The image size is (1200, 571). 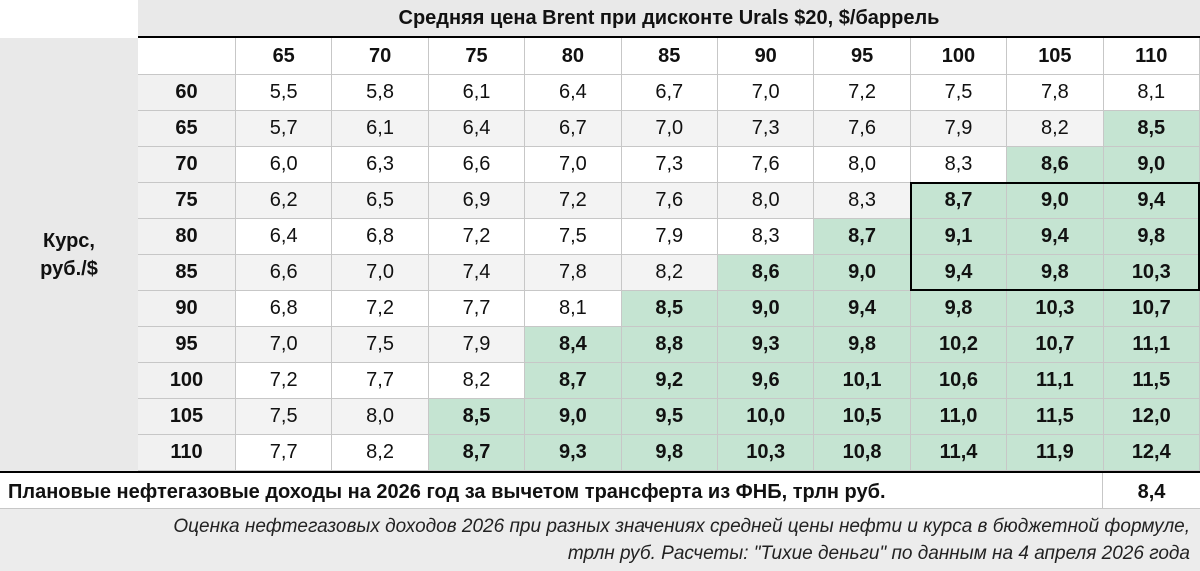 What do you see at coordinates (284, 345) in the screenshot?
I see `cell-95-65: 7,0` at bounding box center [284, 345].